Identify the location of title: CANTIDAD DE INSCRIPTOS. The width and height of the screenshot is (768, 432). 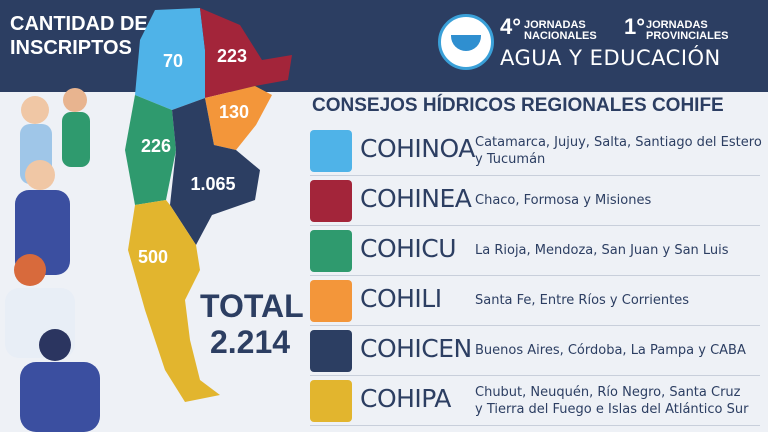
(79, 36).